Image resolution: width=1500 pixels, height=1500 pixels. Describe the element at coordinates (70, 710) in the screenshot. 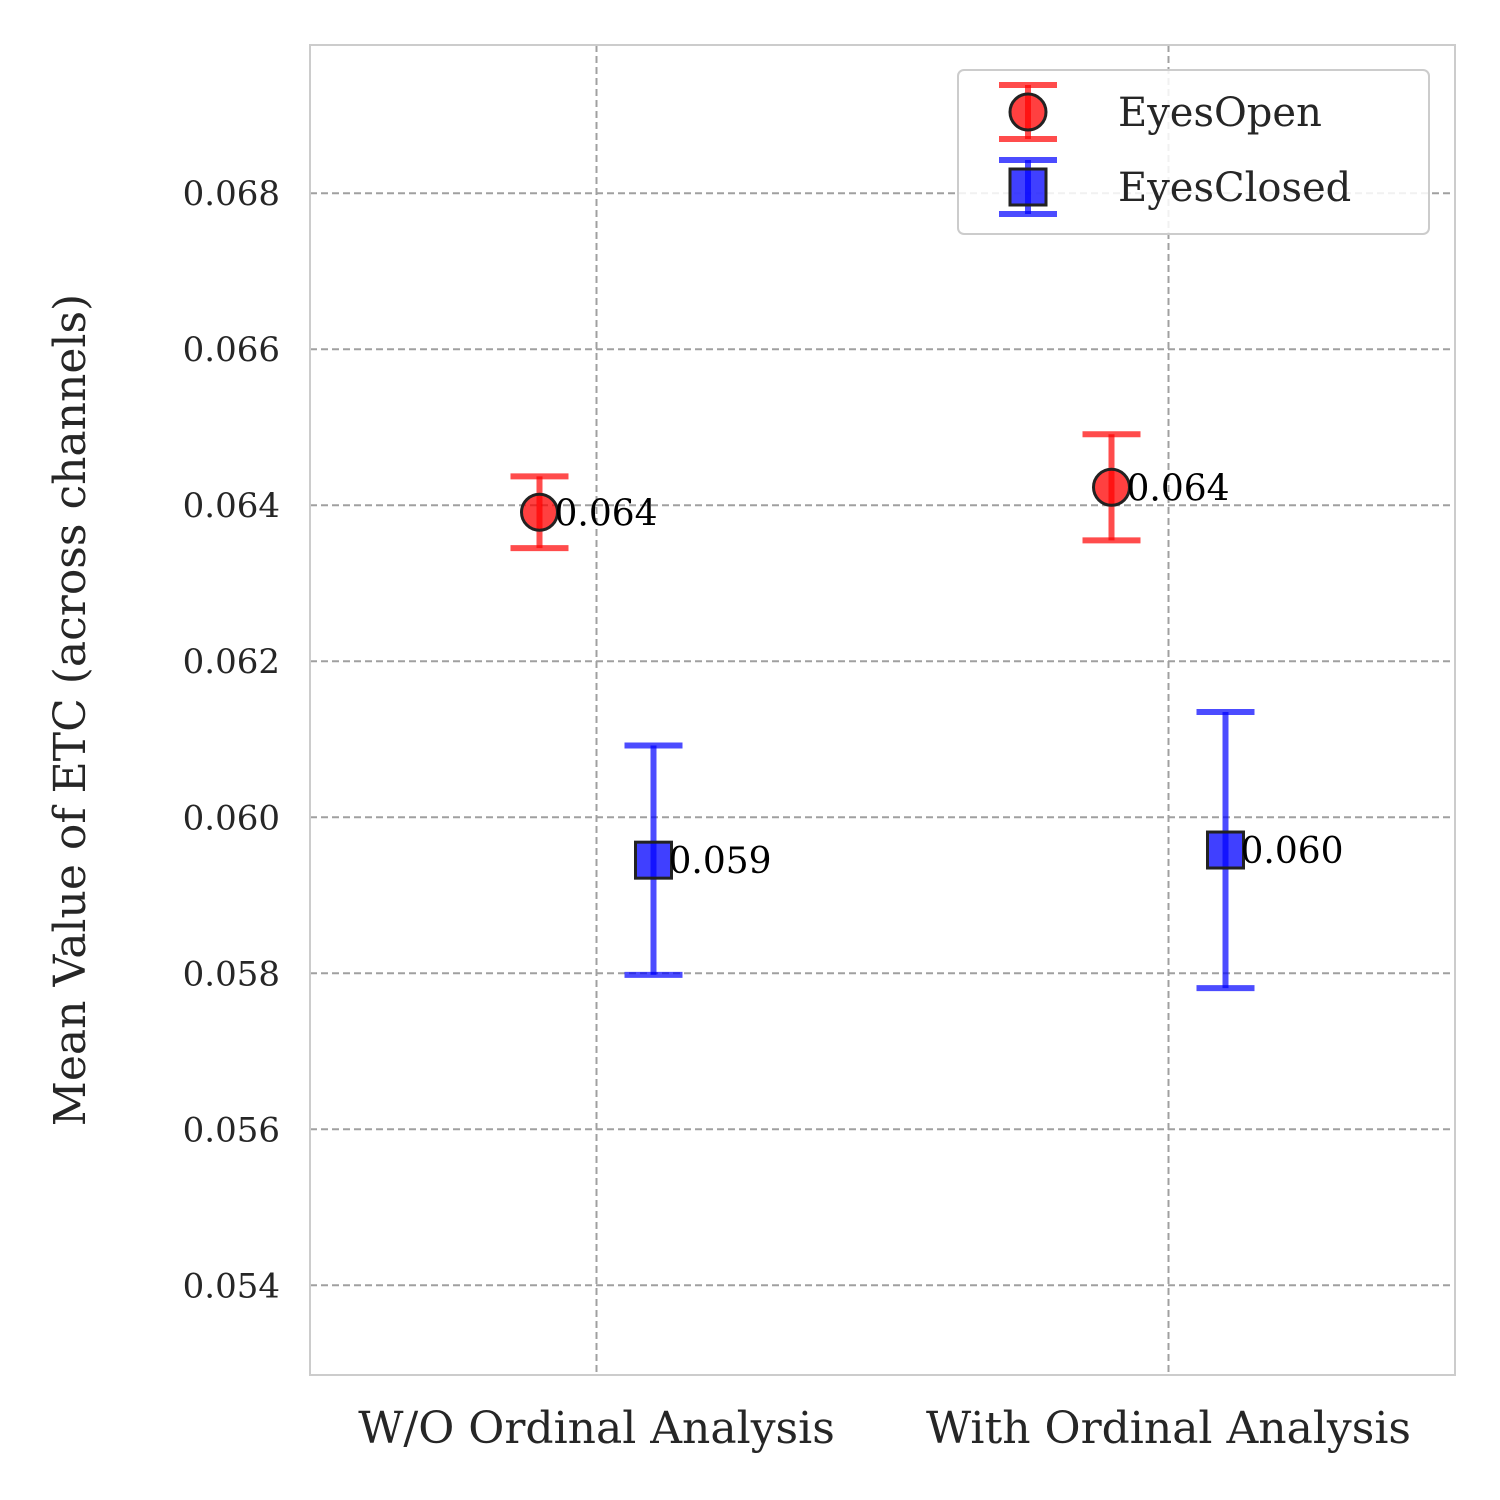

I see `y-axis-label: Mean Value of ETC (across channels)` at that location.